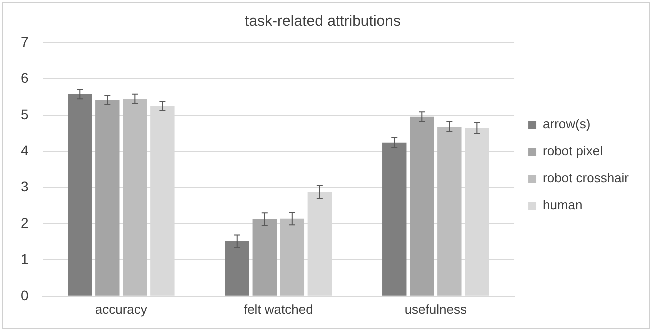 This screenshot has height=331, width=652. Describe the element at coordinates (436, 309) in the screenshot. I see `x-tick-label: usefulness` at that location.